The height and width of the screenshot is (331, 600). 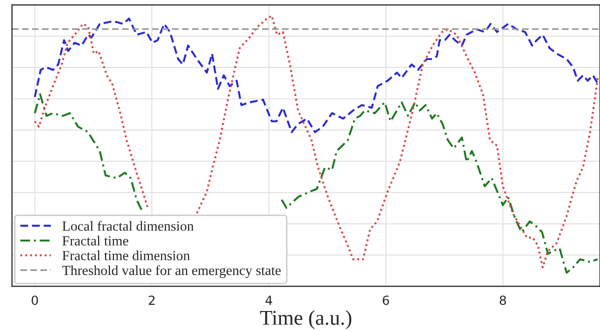 What do you see at coordinates (386, 301) in the screenshot?
I see `x-tick-label: 6` at bounding box center [386, 301].